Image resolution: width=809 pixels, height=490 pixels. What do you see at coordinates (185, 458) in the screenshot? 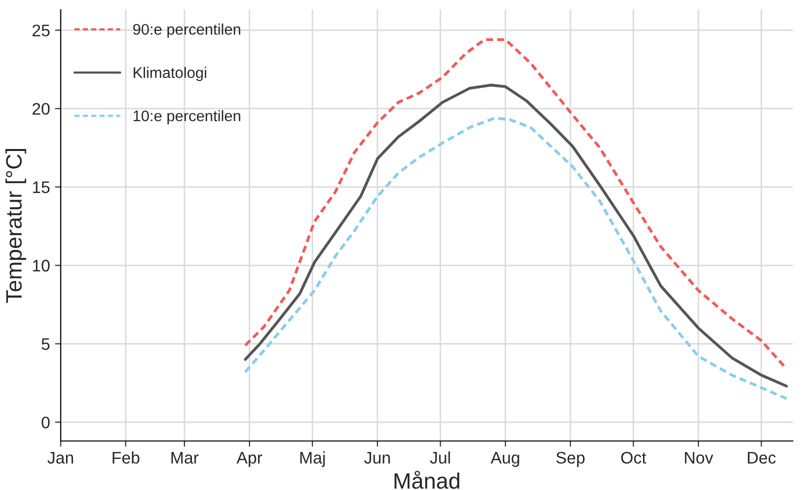
I see `x-tick-label: Mar` at bounding box center [185, 458].